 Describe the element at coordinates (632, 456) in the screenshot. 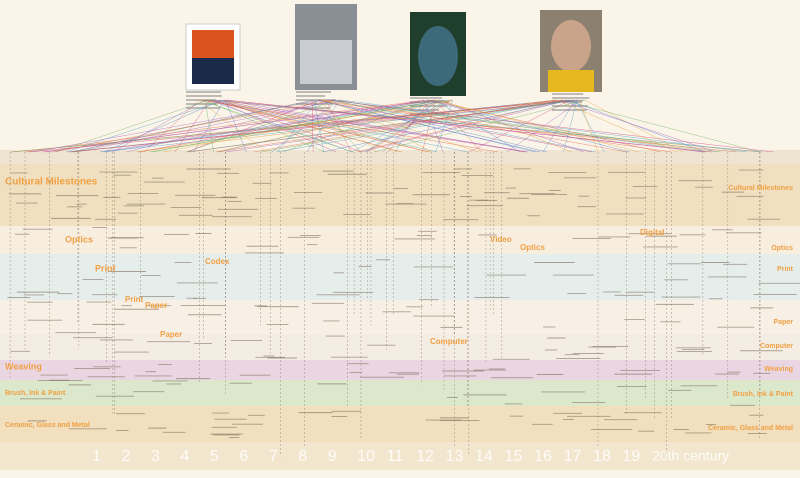

I see `century-label: 19` at that location.